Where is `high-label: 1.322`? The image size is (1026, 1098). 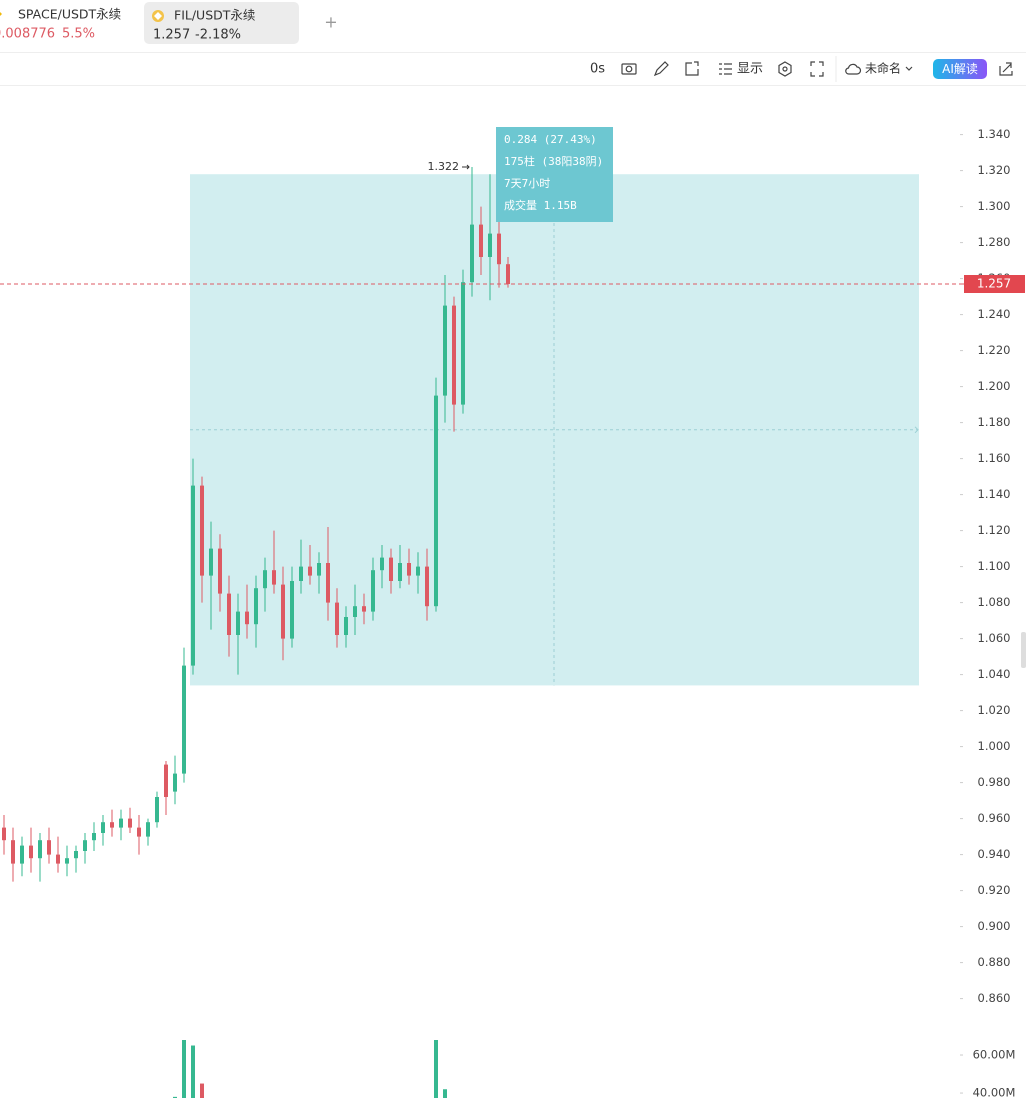
high-label: 1.322 is located at coordinates (444, 166).